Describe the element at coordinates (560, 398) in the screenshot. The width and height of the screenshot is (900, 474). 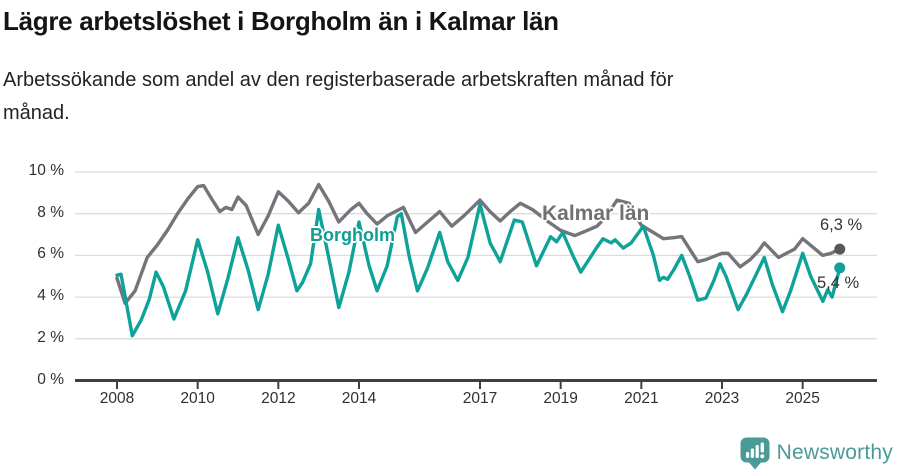
I see `x-axis-label: 2019` at that location.